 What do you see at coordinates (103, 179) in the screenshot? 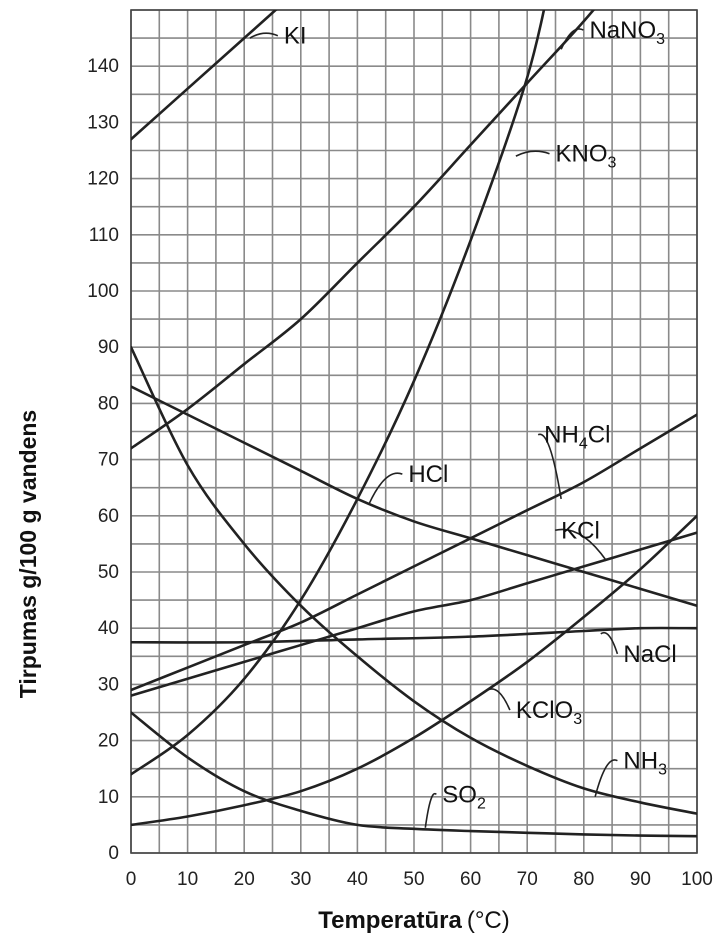
I see `y-tick-label: 120` at bounding box center [103, 179].